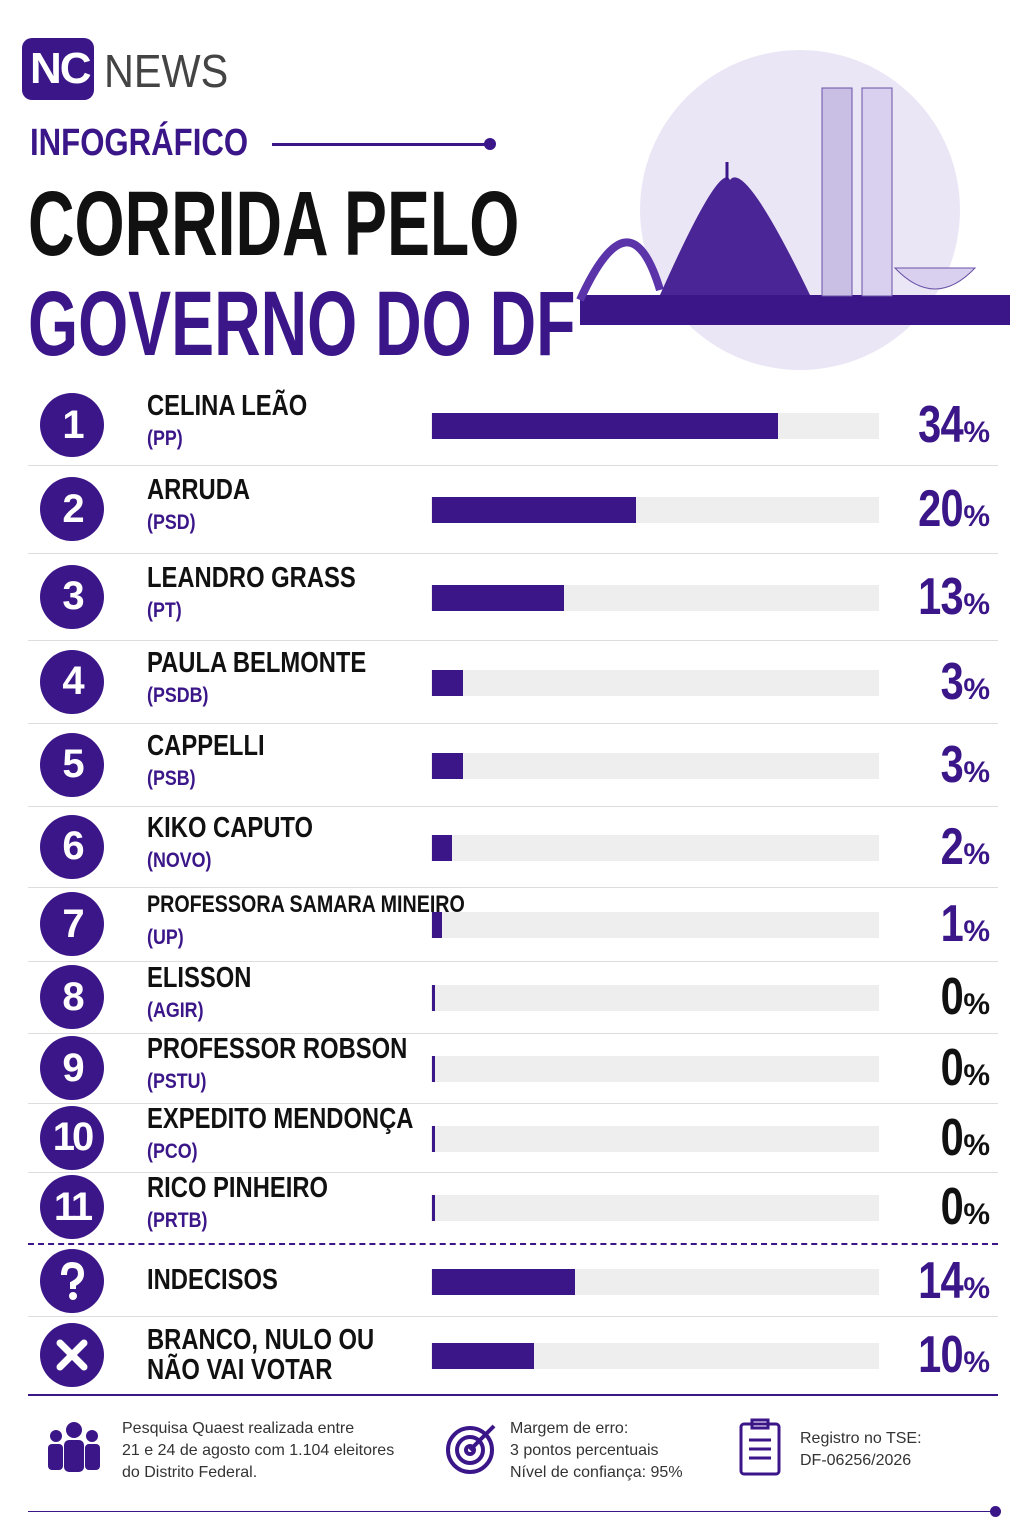 Image resolution: width=1024 pixels, height=1536 pixels. I want to click on x-icon, so click(72, 1355).